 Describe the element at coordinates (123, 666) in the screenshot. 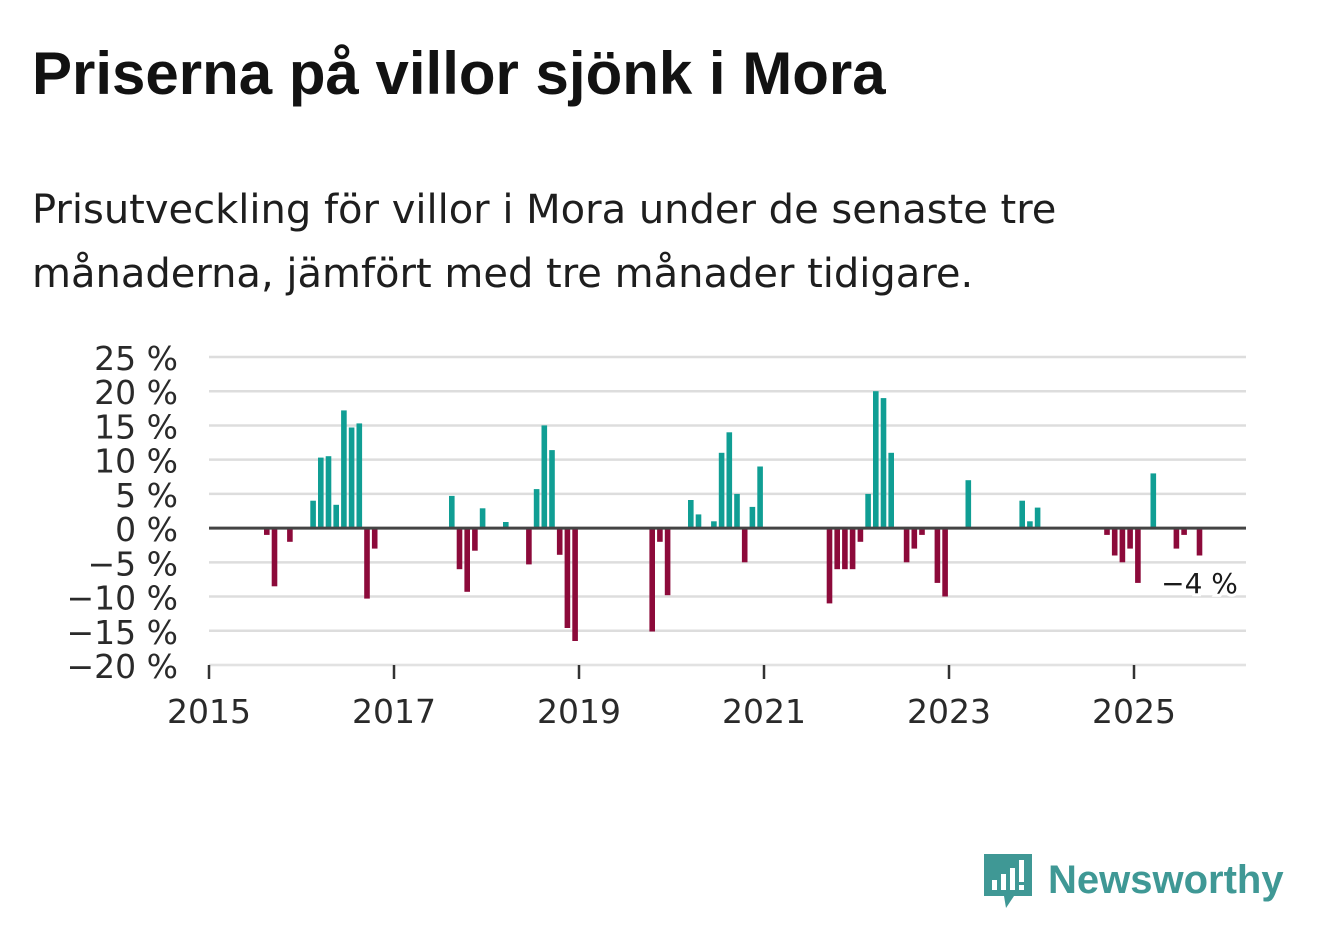

I see `y-tick-label: −20 %` at that location.